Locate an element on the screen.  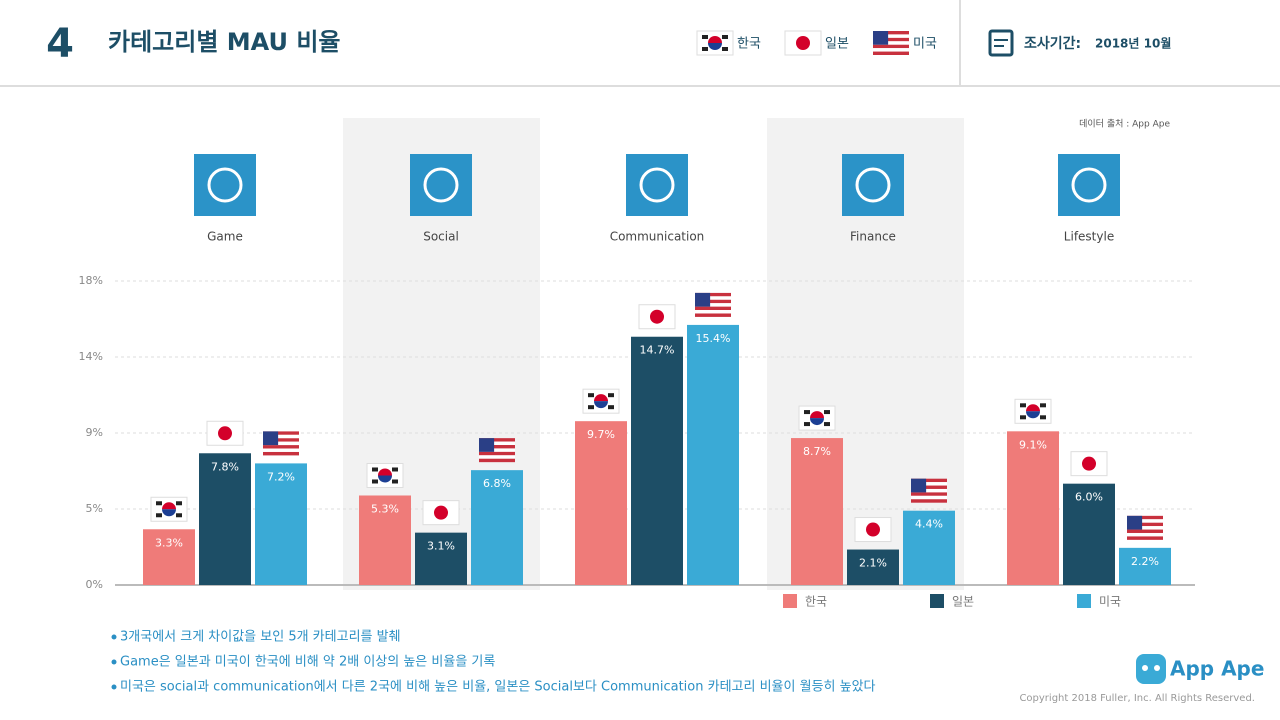
value-label: 9.7% is located at coordinates (601, 434).